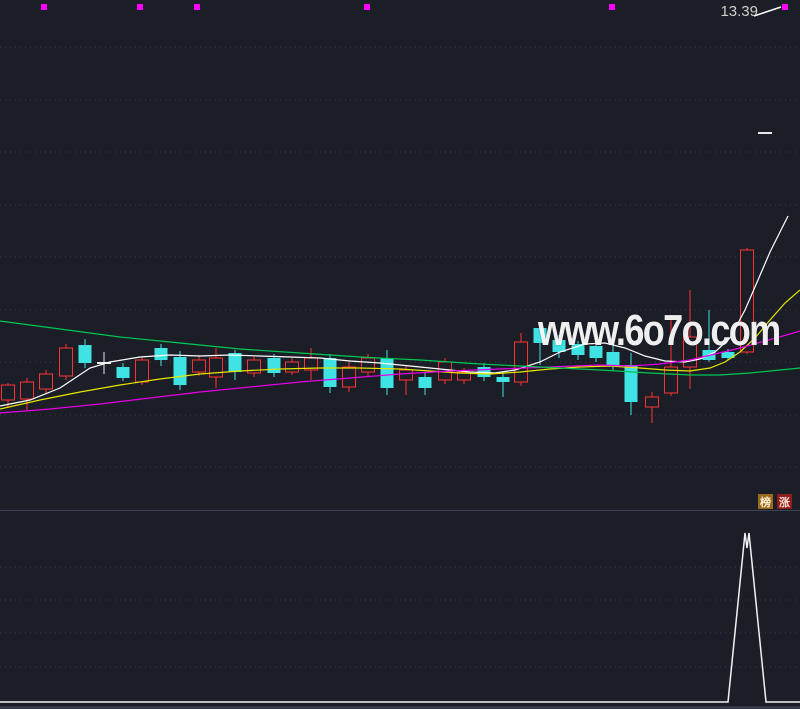  I want to click on ma-long-magenta, so click(400, 372).